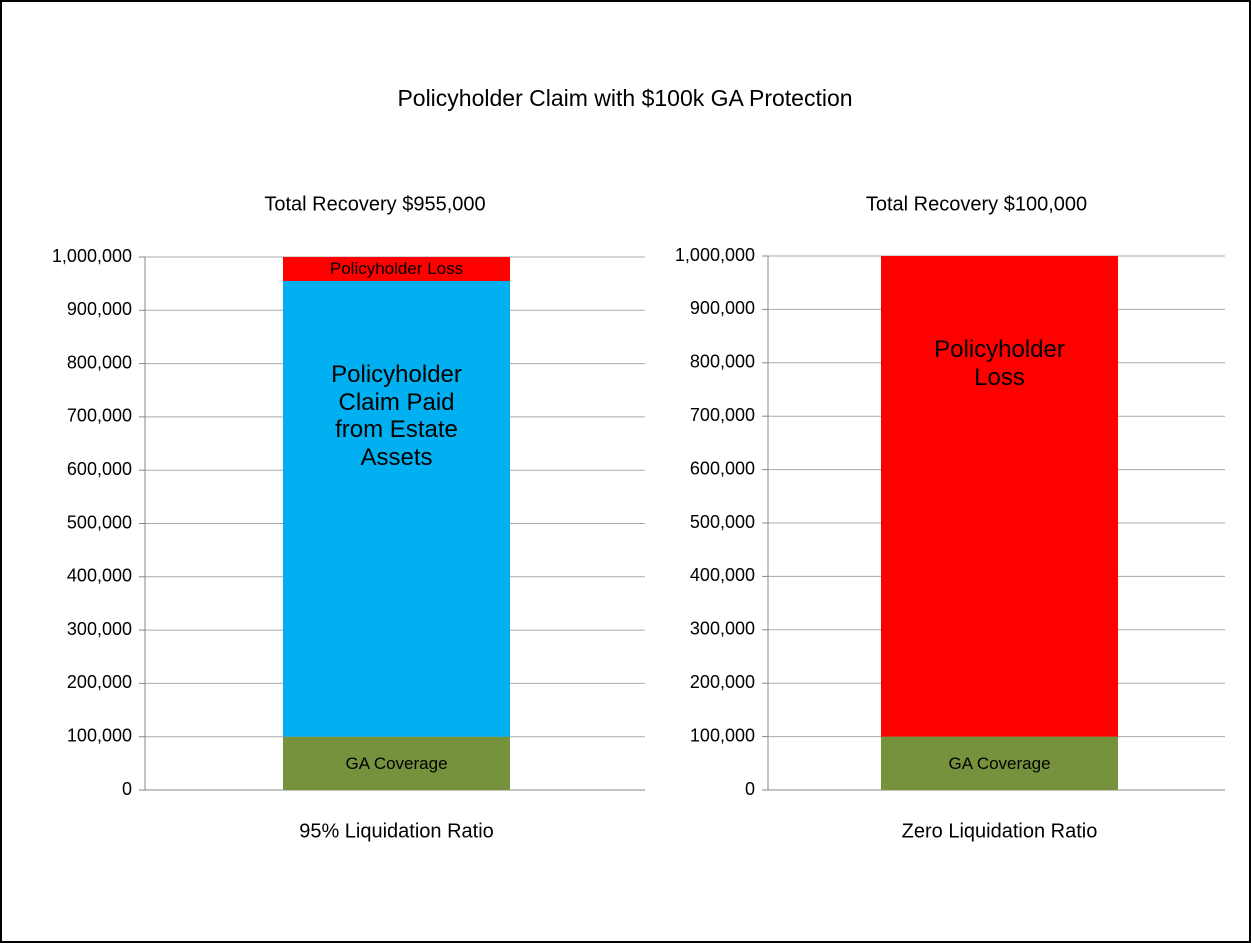  I want to click on subplot-title: Total Recovery $100,000, so click(976, 204).